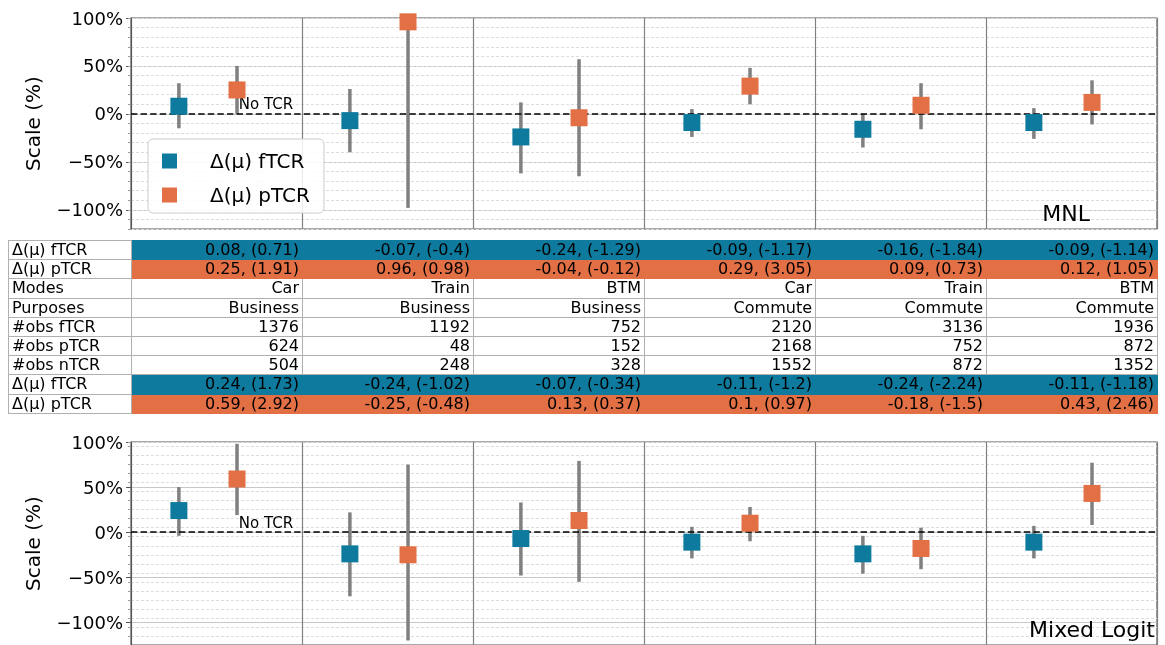 The image size is (1165, 645). I want to click on text: -0.24, (-2.24), so click(930, 384).